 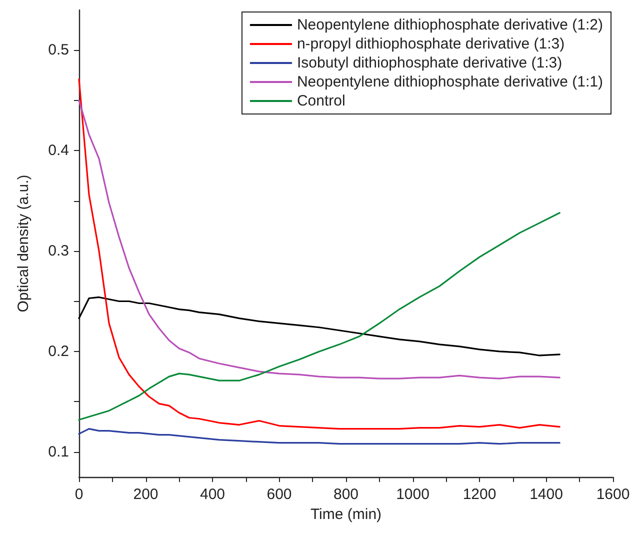 I want to click on x-tick-label: 800, so click(x=346, y=494).